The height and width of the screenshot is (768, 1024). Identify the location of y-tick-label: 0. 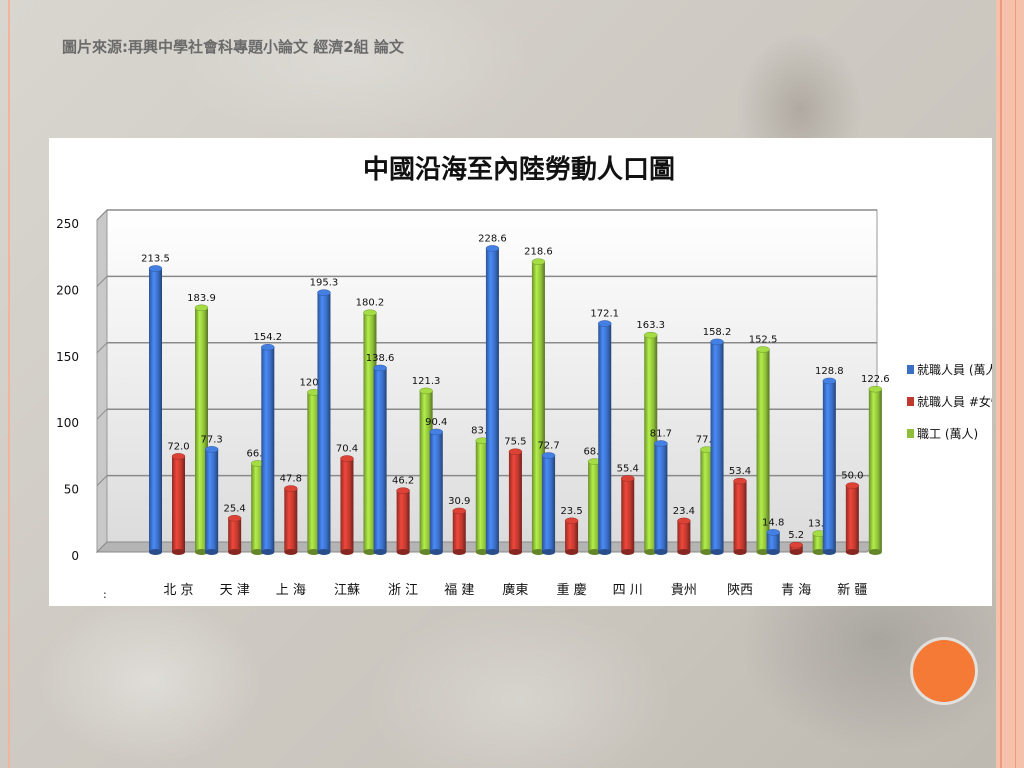
(75, 556).